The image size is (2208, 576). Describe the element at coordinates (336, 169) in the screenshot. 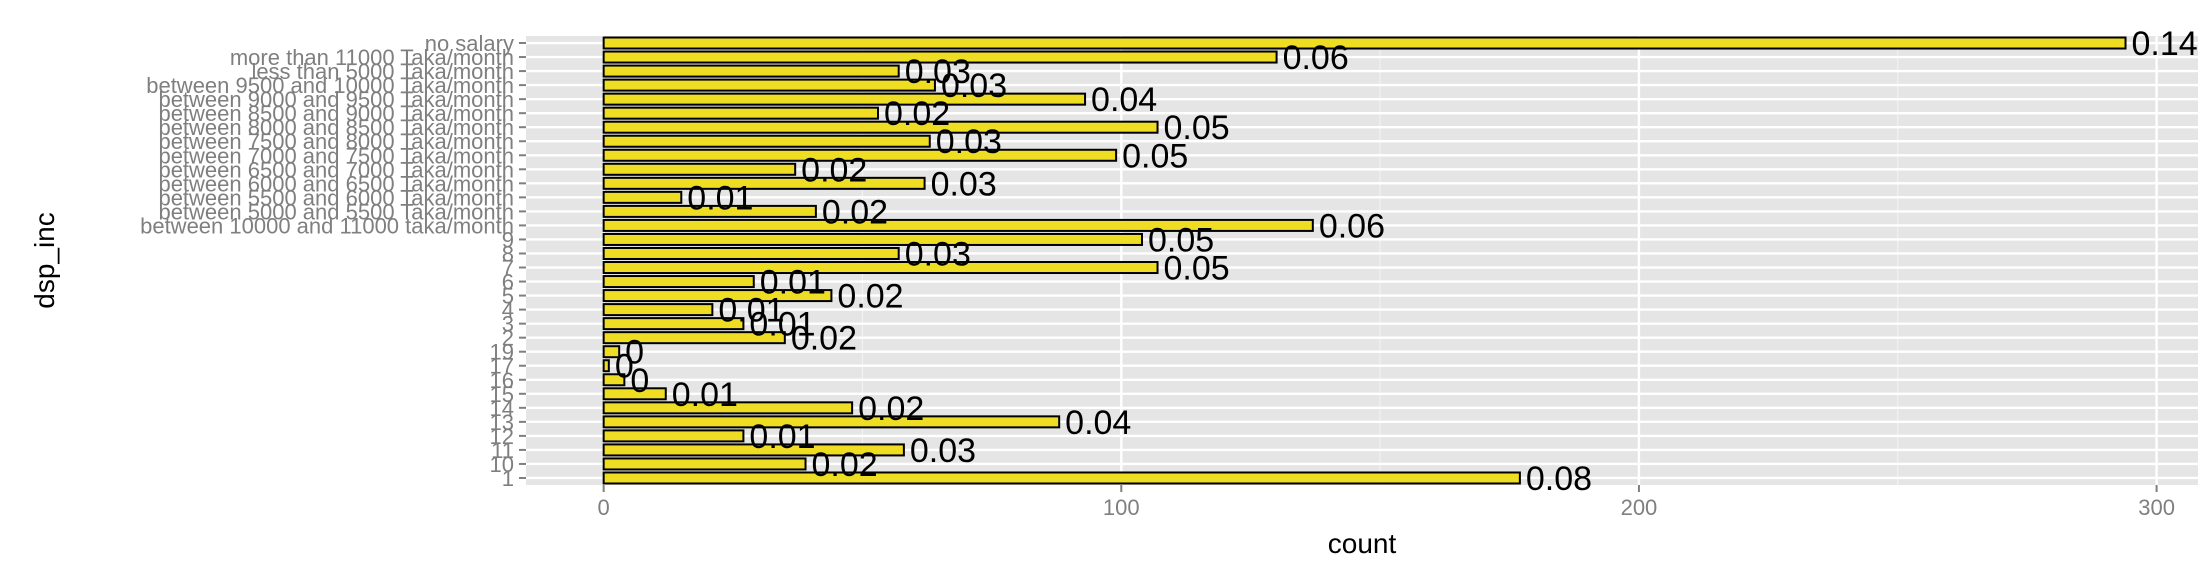

I see `y-tick-label: between 6500 and 7000 Taka/month` at that location.